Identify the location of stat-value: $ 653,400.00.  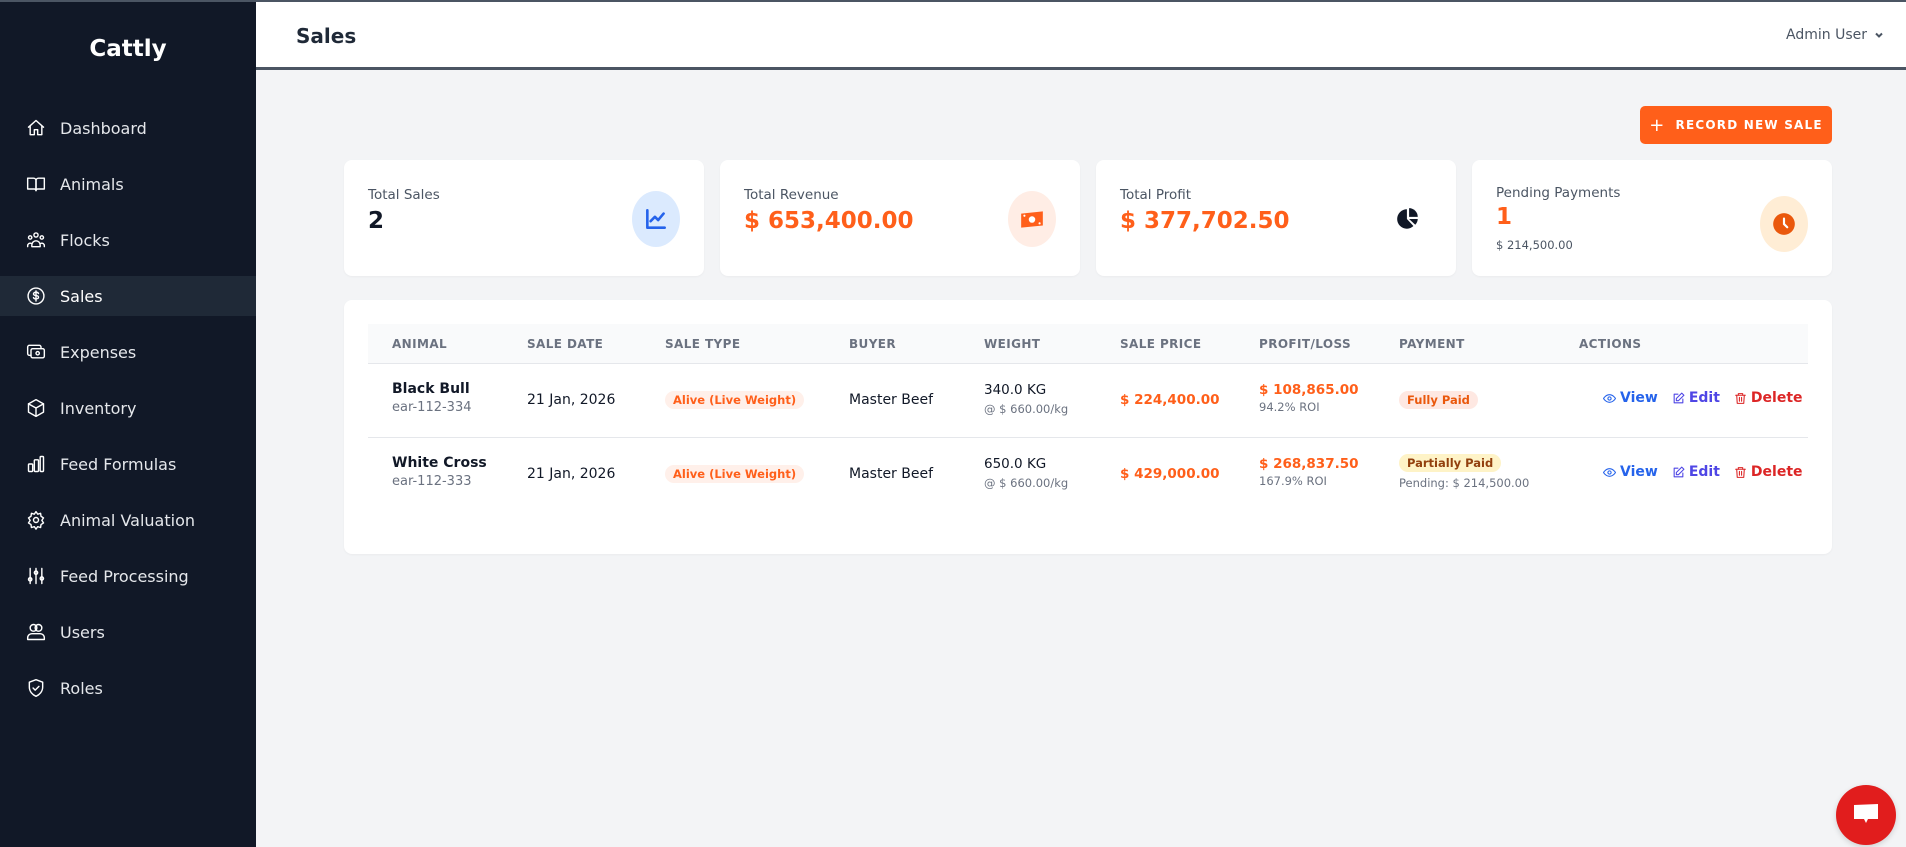
(829, 221).